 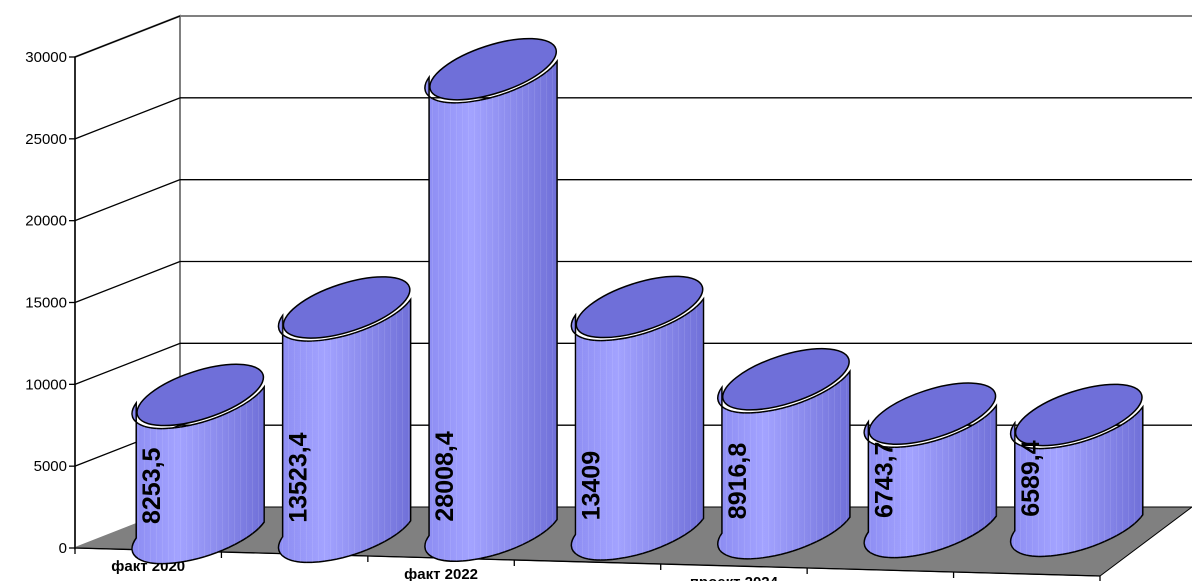 I want to click on y-tick-label: 20000, so click(x=46, y=221).